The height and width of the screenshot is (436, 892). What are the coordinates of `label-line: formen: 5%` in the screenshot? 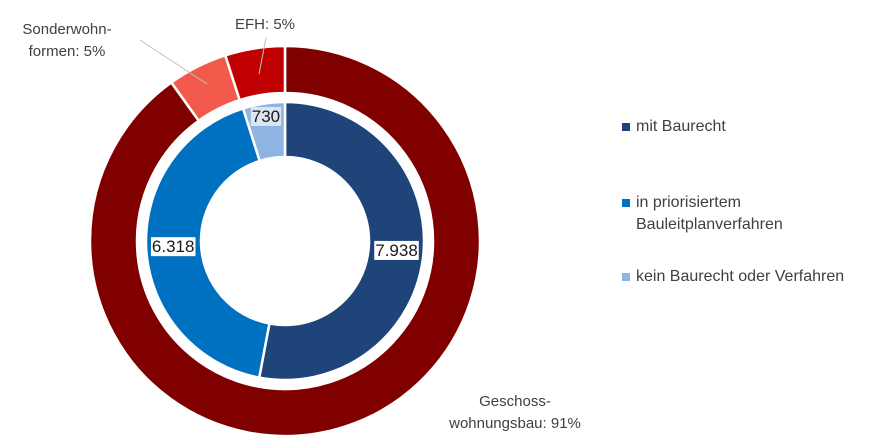 It's located at (67, 51).